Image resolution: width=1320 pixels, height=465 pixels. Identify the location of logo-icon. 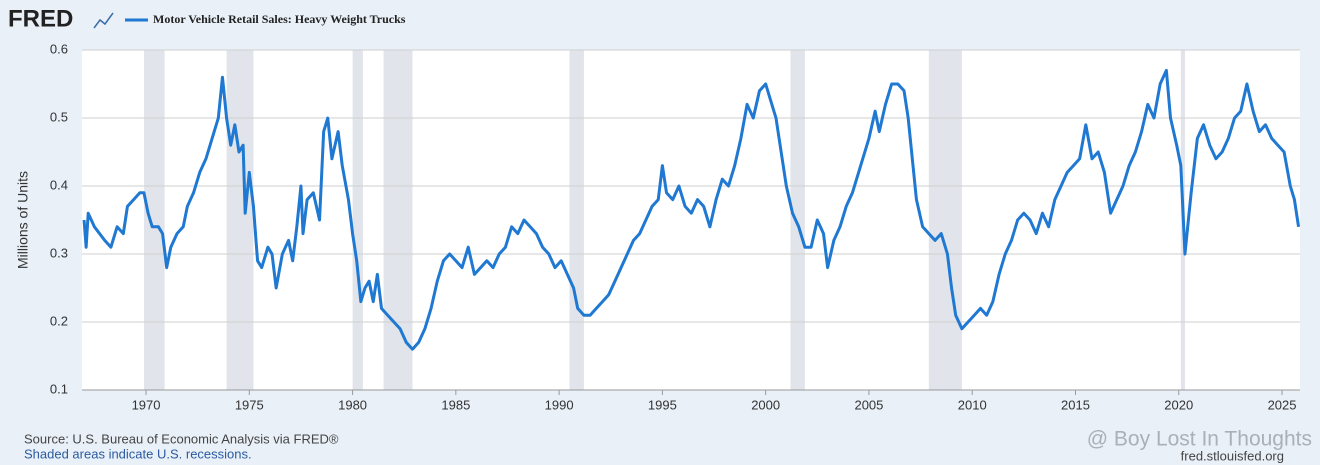
(103, 20).